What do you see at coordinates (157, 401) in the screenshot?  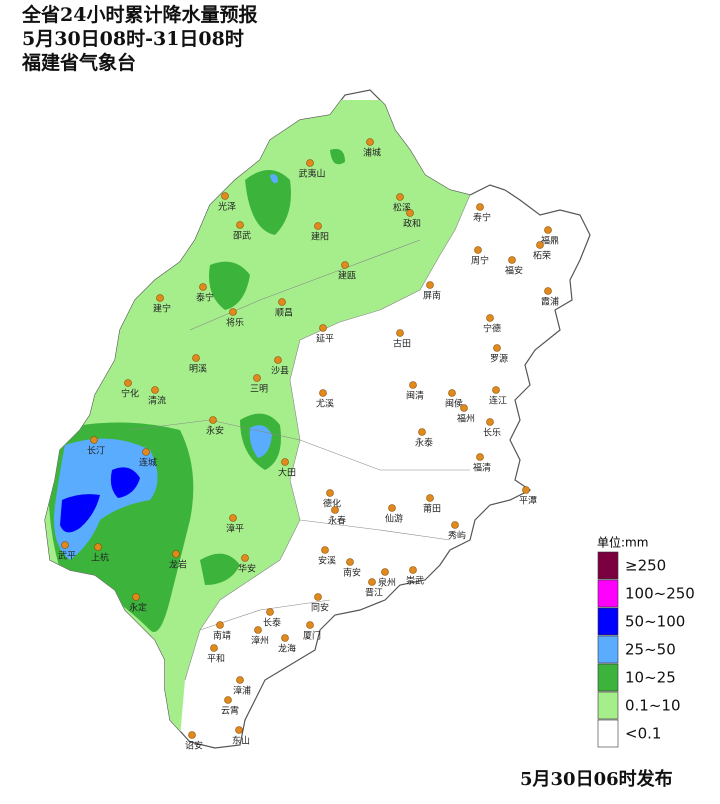 I see `city-label: 清流` at bounding box center [157, 401].